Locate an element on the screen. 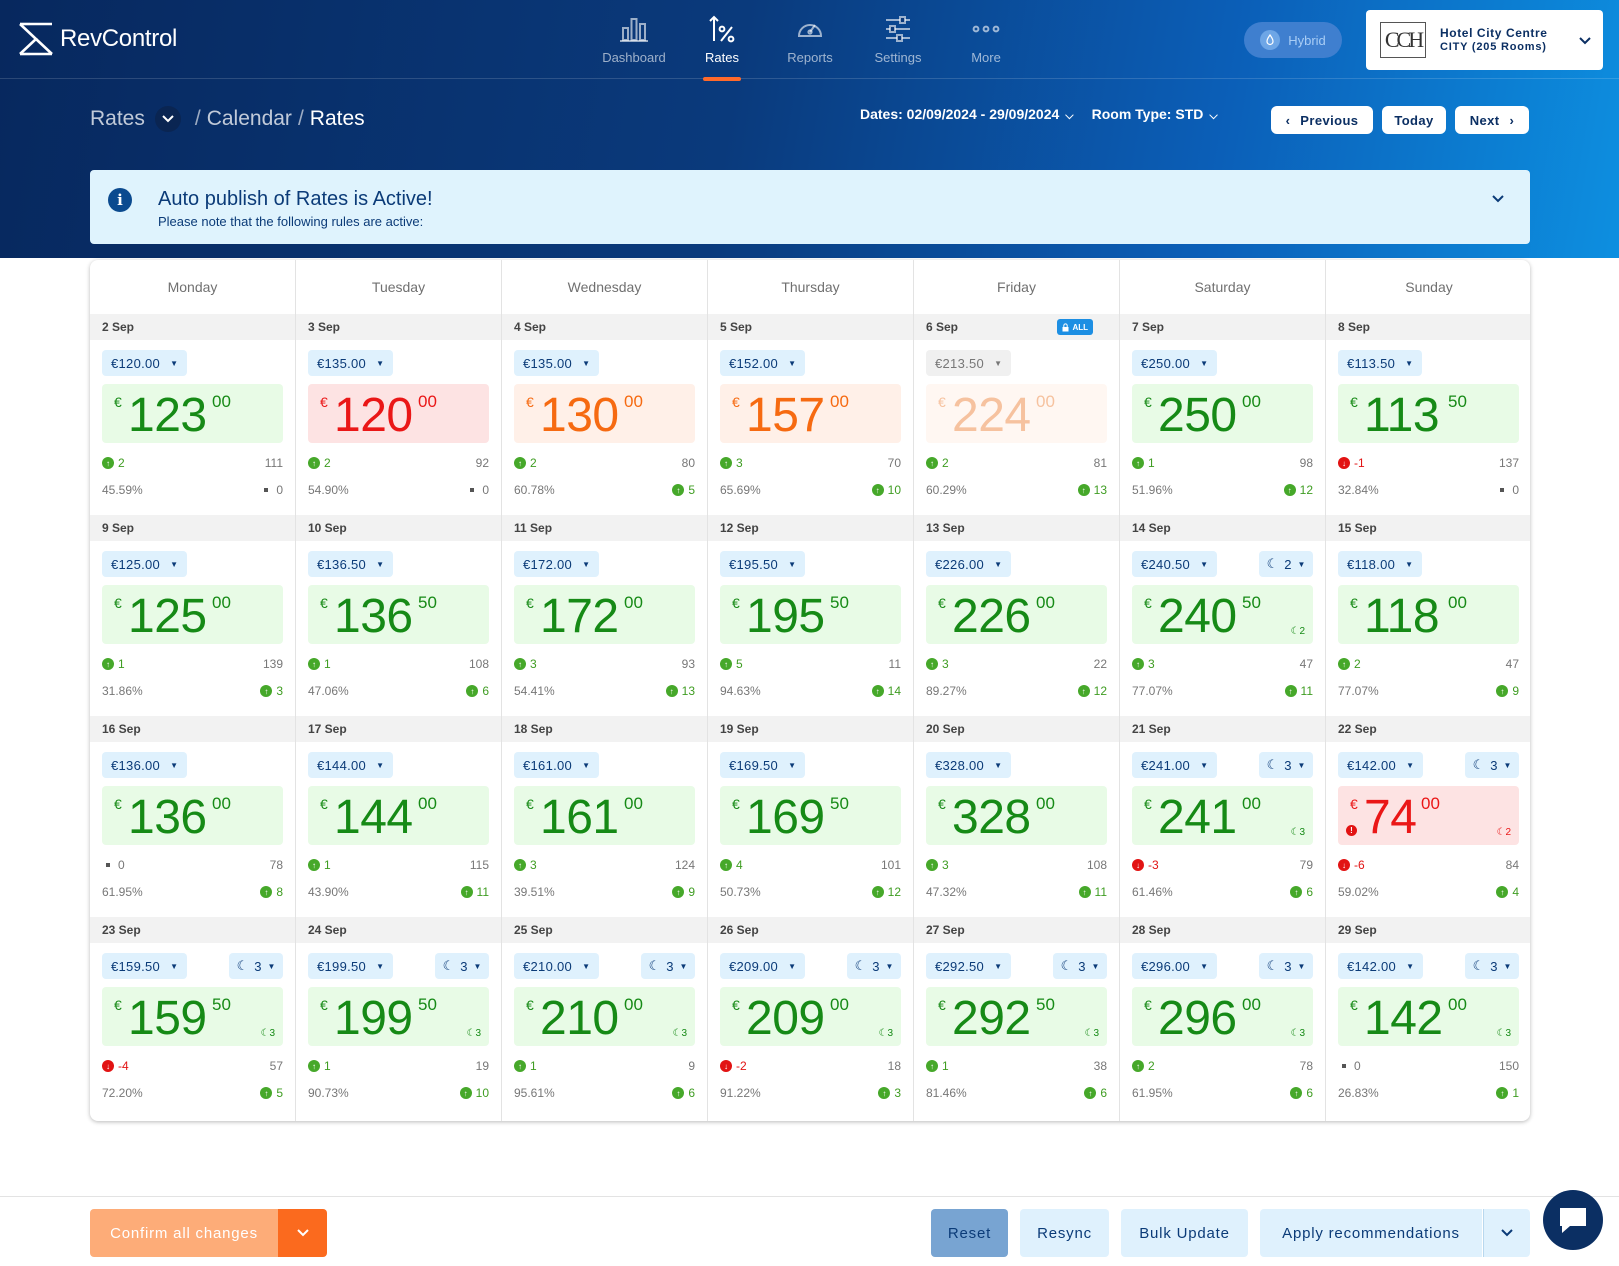 Image resolution: width=1619 pixels, height=1266 pixels. day-cell: 21 Sep €241.00 ▼ ☾ 3 ▼ €241 00 ☾3 ↓ -3 79 61.46% ↑ 6 is located at coordinates (1222, 816).